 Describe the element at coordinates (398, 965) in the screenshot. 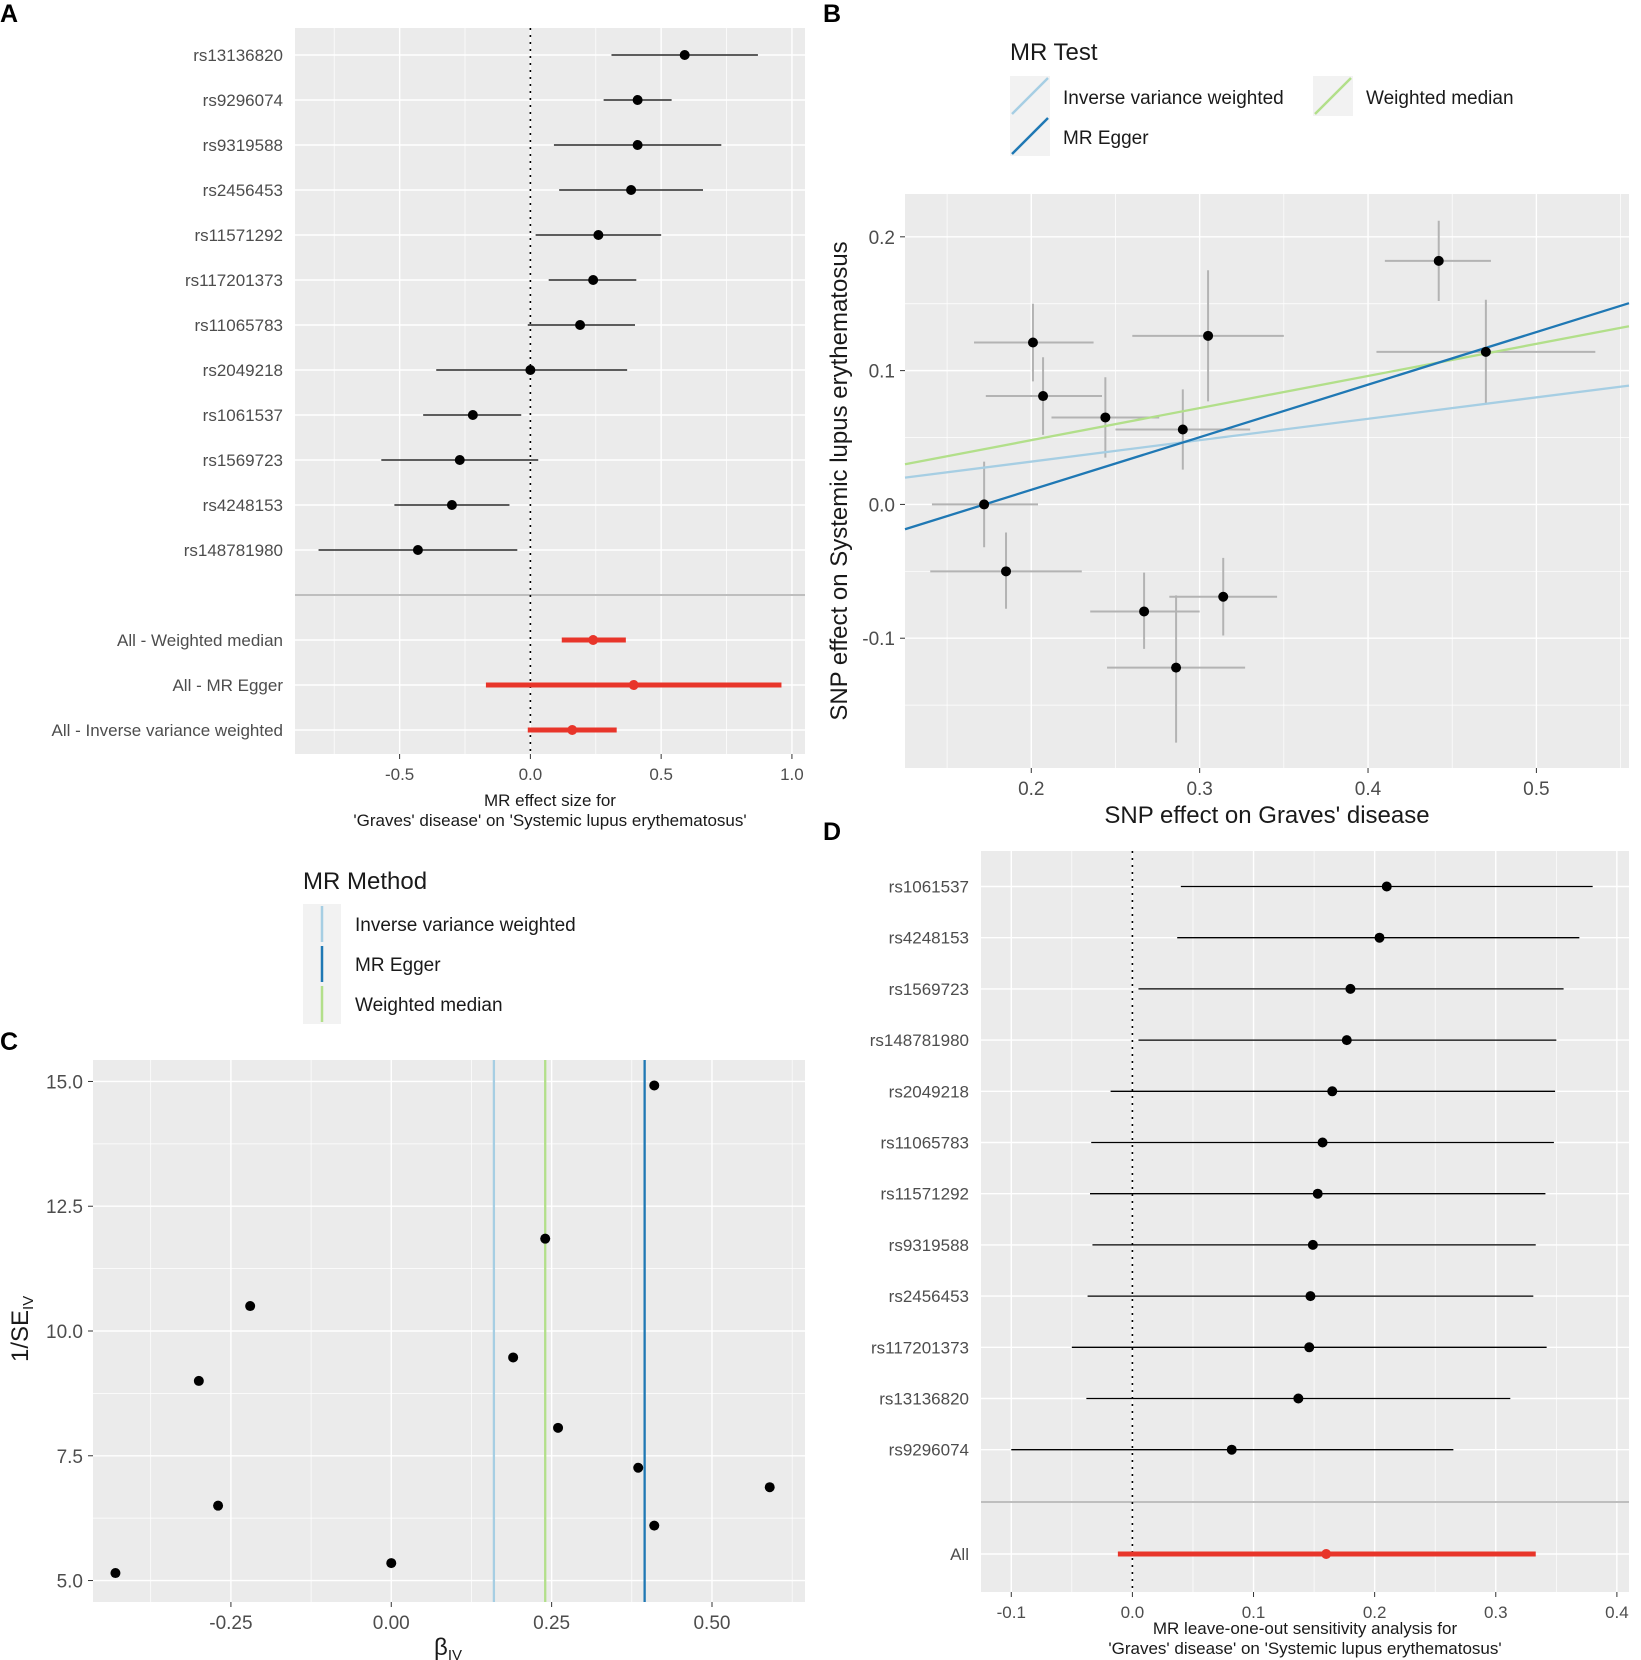

I see `panel-c-legend-egger: MR Egger` at that location.